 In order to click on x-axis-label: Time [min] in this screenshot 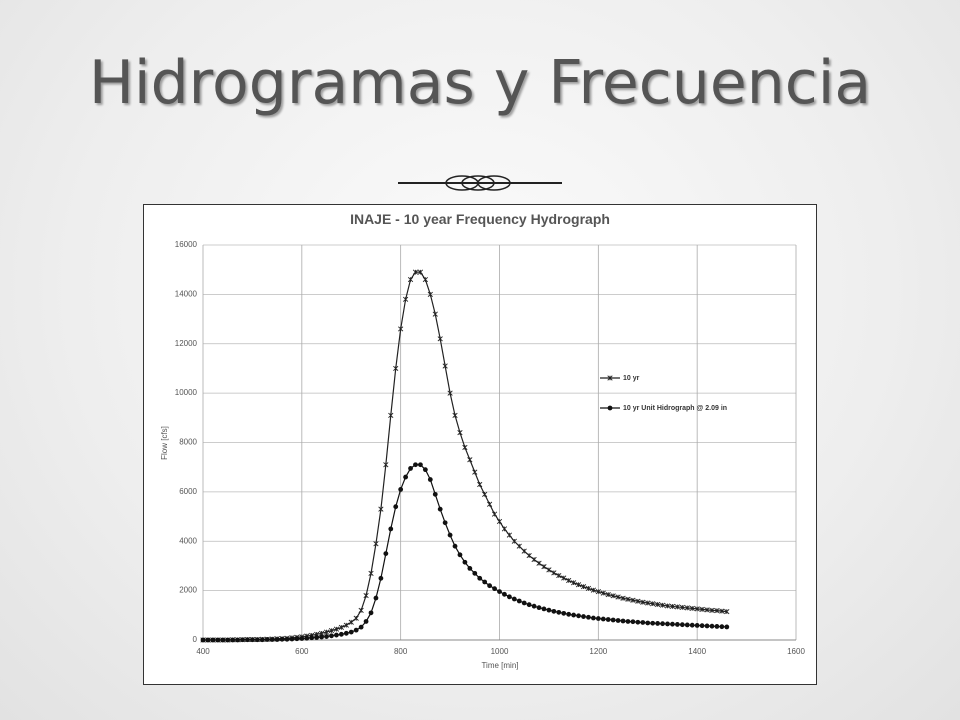, I will do `click(499, 665)`.